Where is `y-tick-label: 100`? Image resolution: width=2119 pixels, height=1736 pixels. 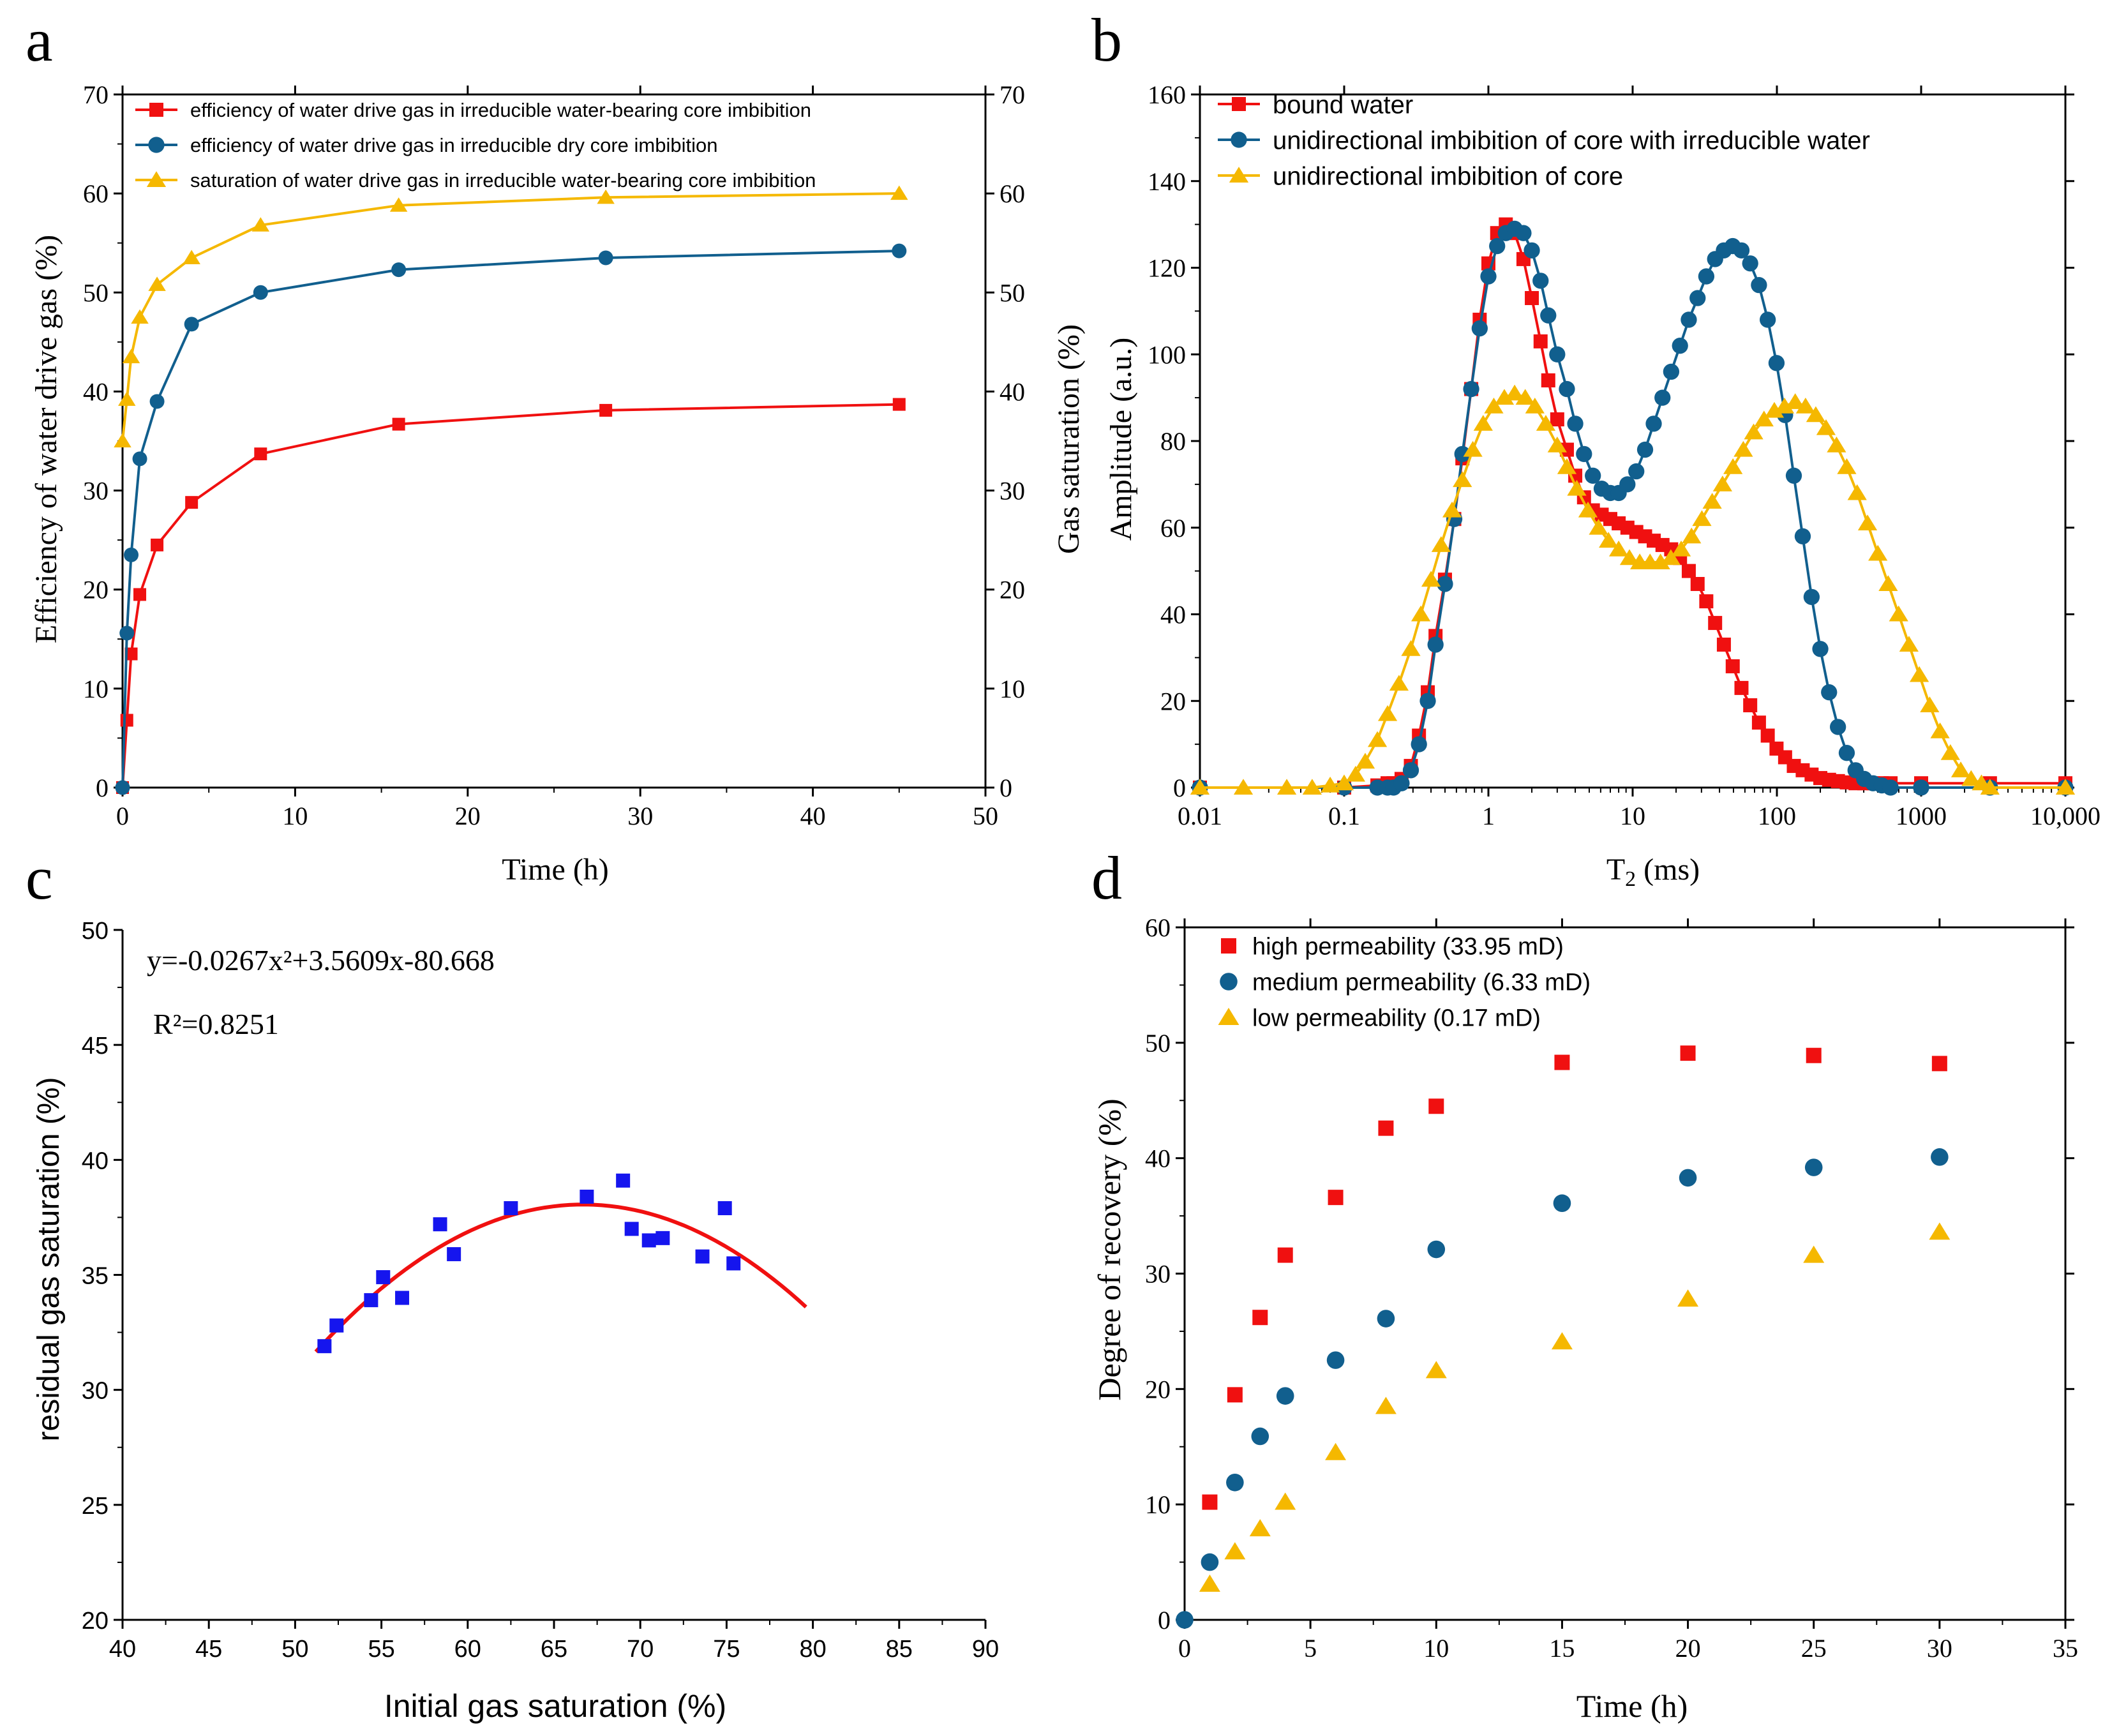 y-tick-label: 100 is located at coordinates (1167, 354).